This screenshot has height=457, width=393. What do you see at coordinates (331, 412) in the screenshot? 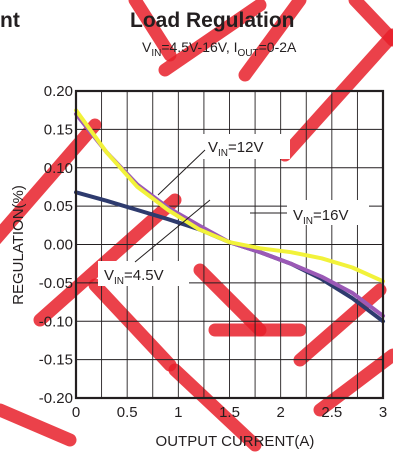
I see `x-tick-label: 2.5` at bounding box center [331, 412].